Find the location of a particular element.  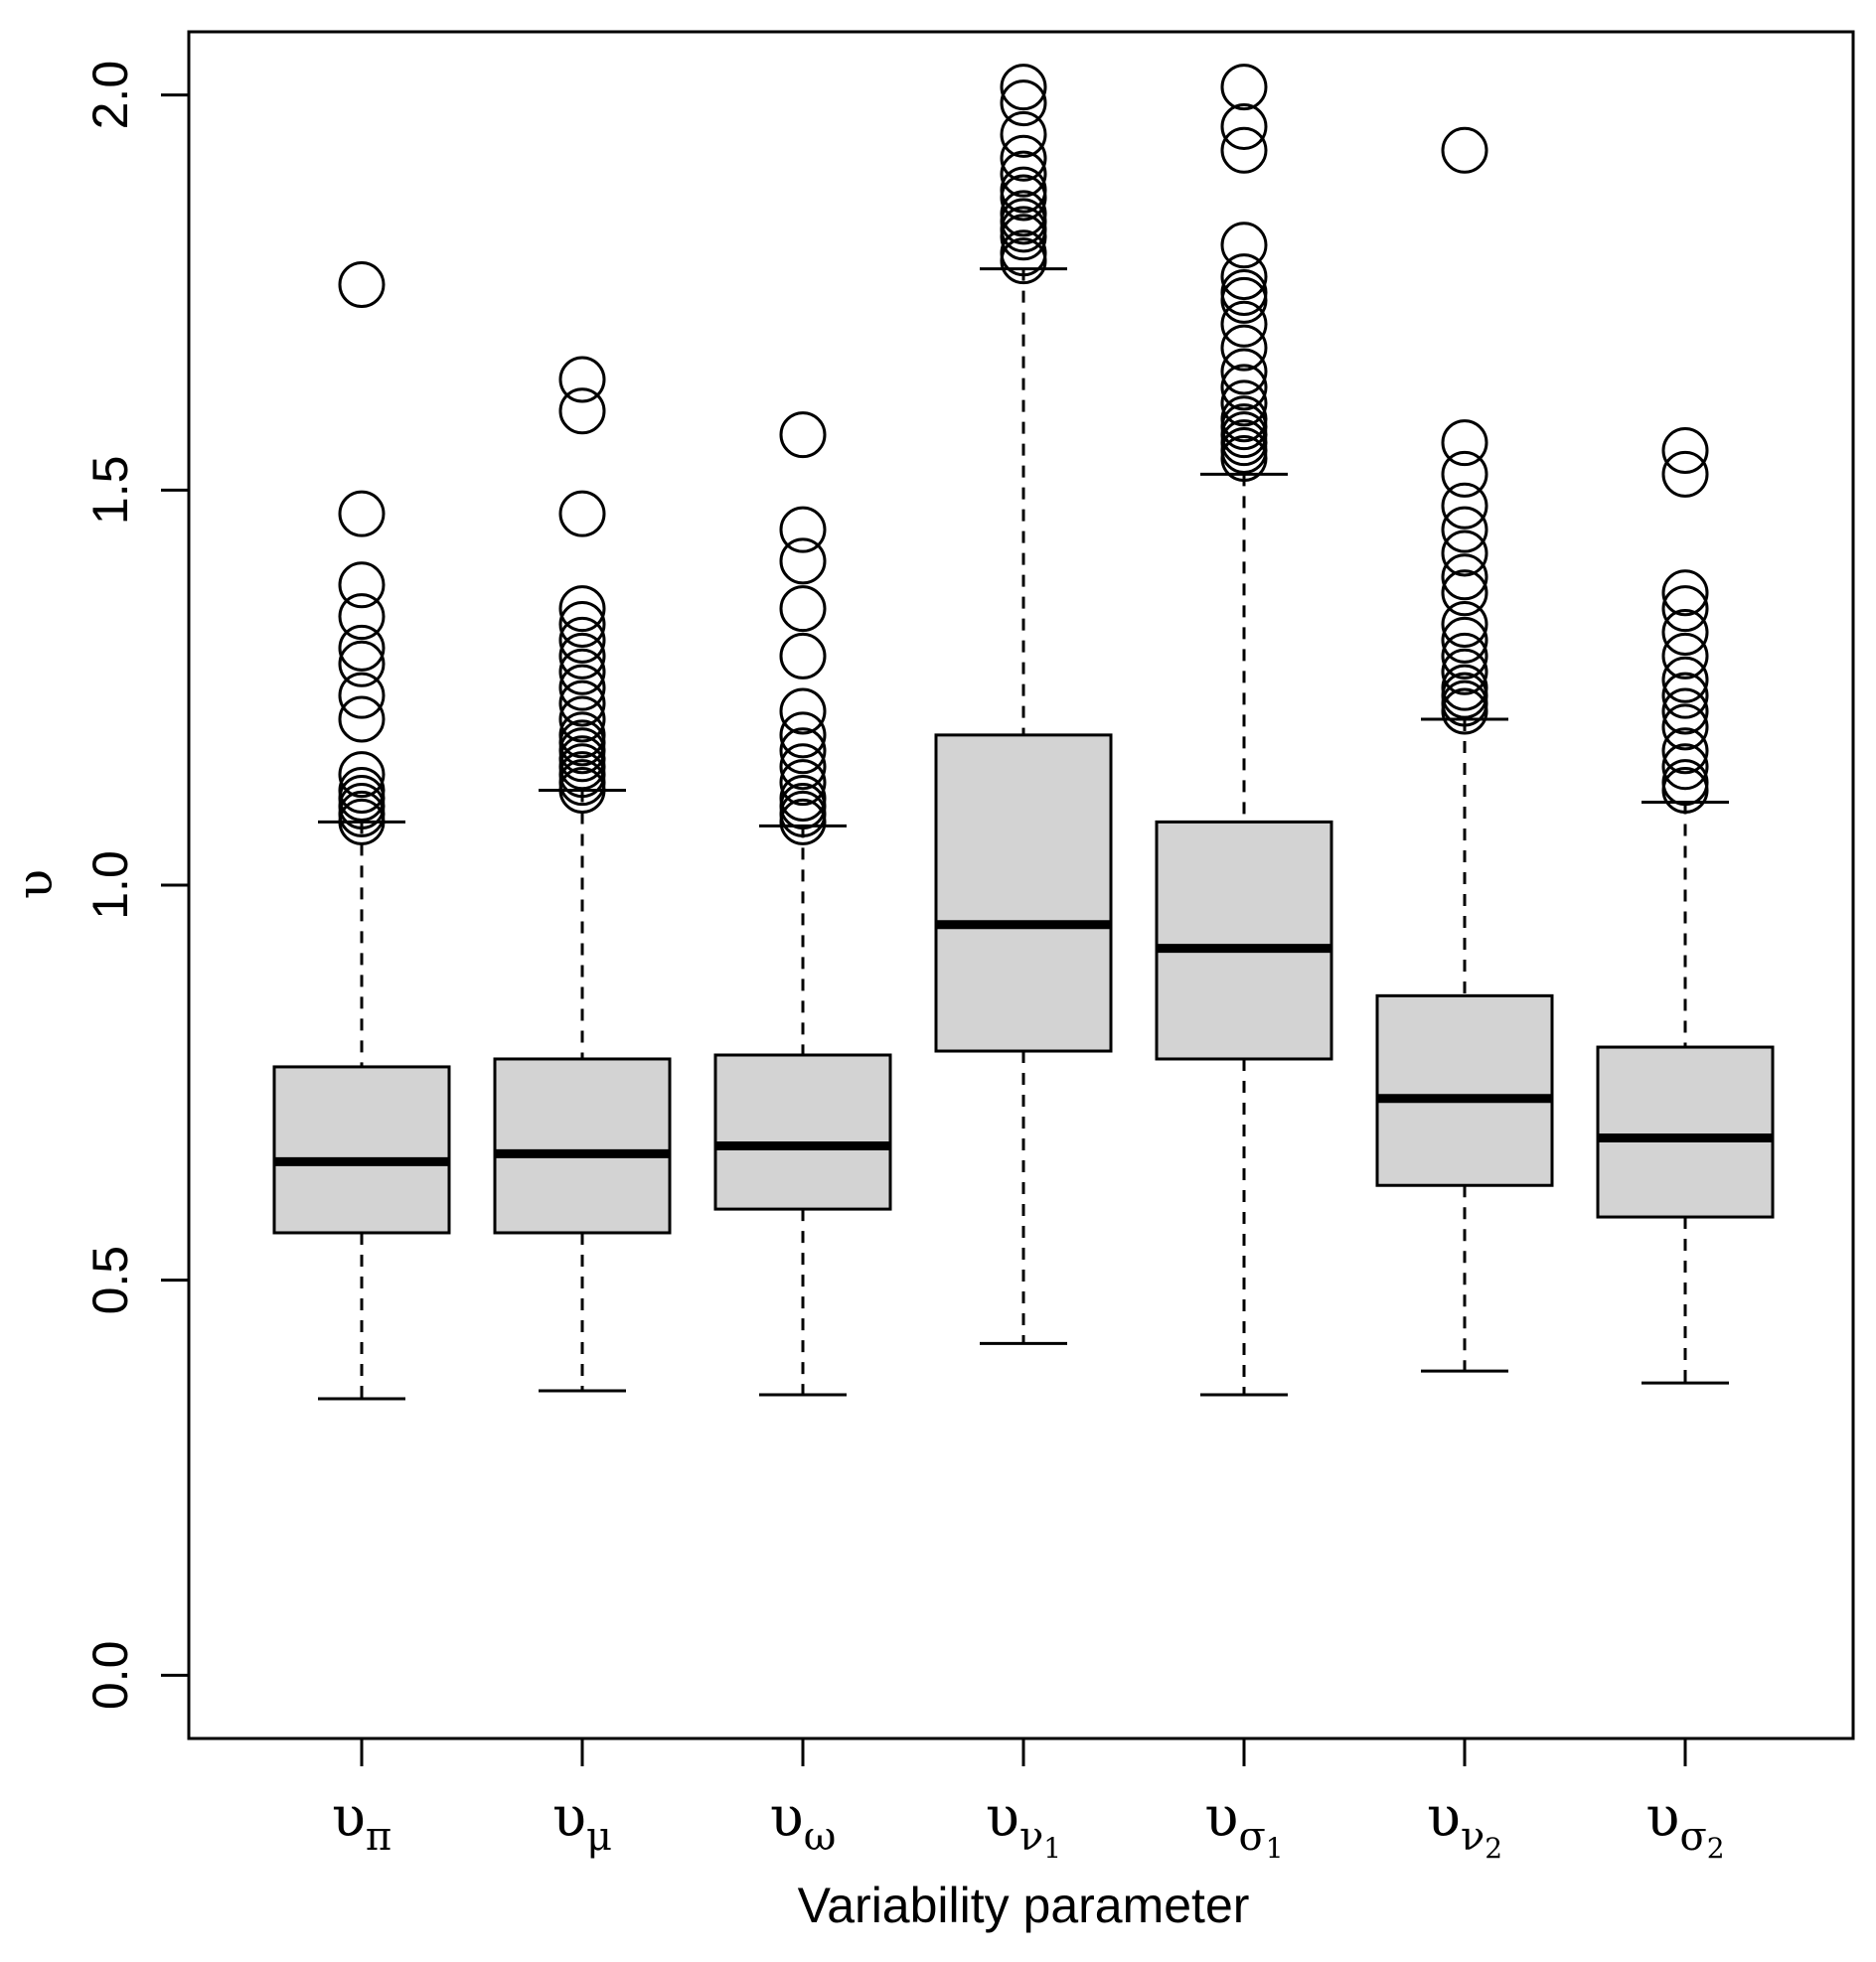

x-tick-label: υμ is located at coordinates (582, 1822).